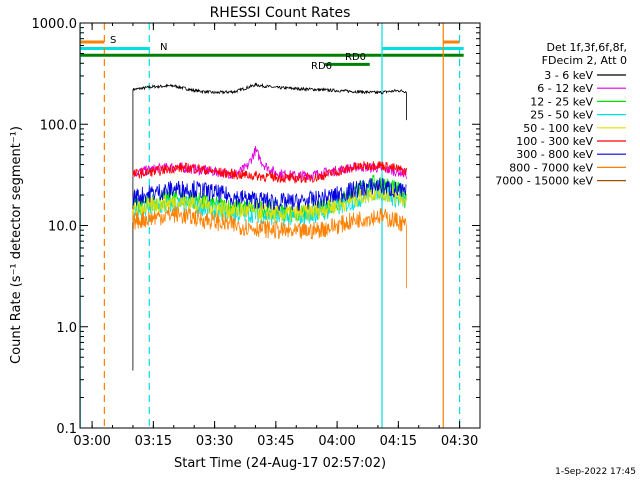 This screenshot has width=640, height=480. Describe the element at coordinates (321, 66) in the screenshot. I see `time-bar-label: RD6` at that location.